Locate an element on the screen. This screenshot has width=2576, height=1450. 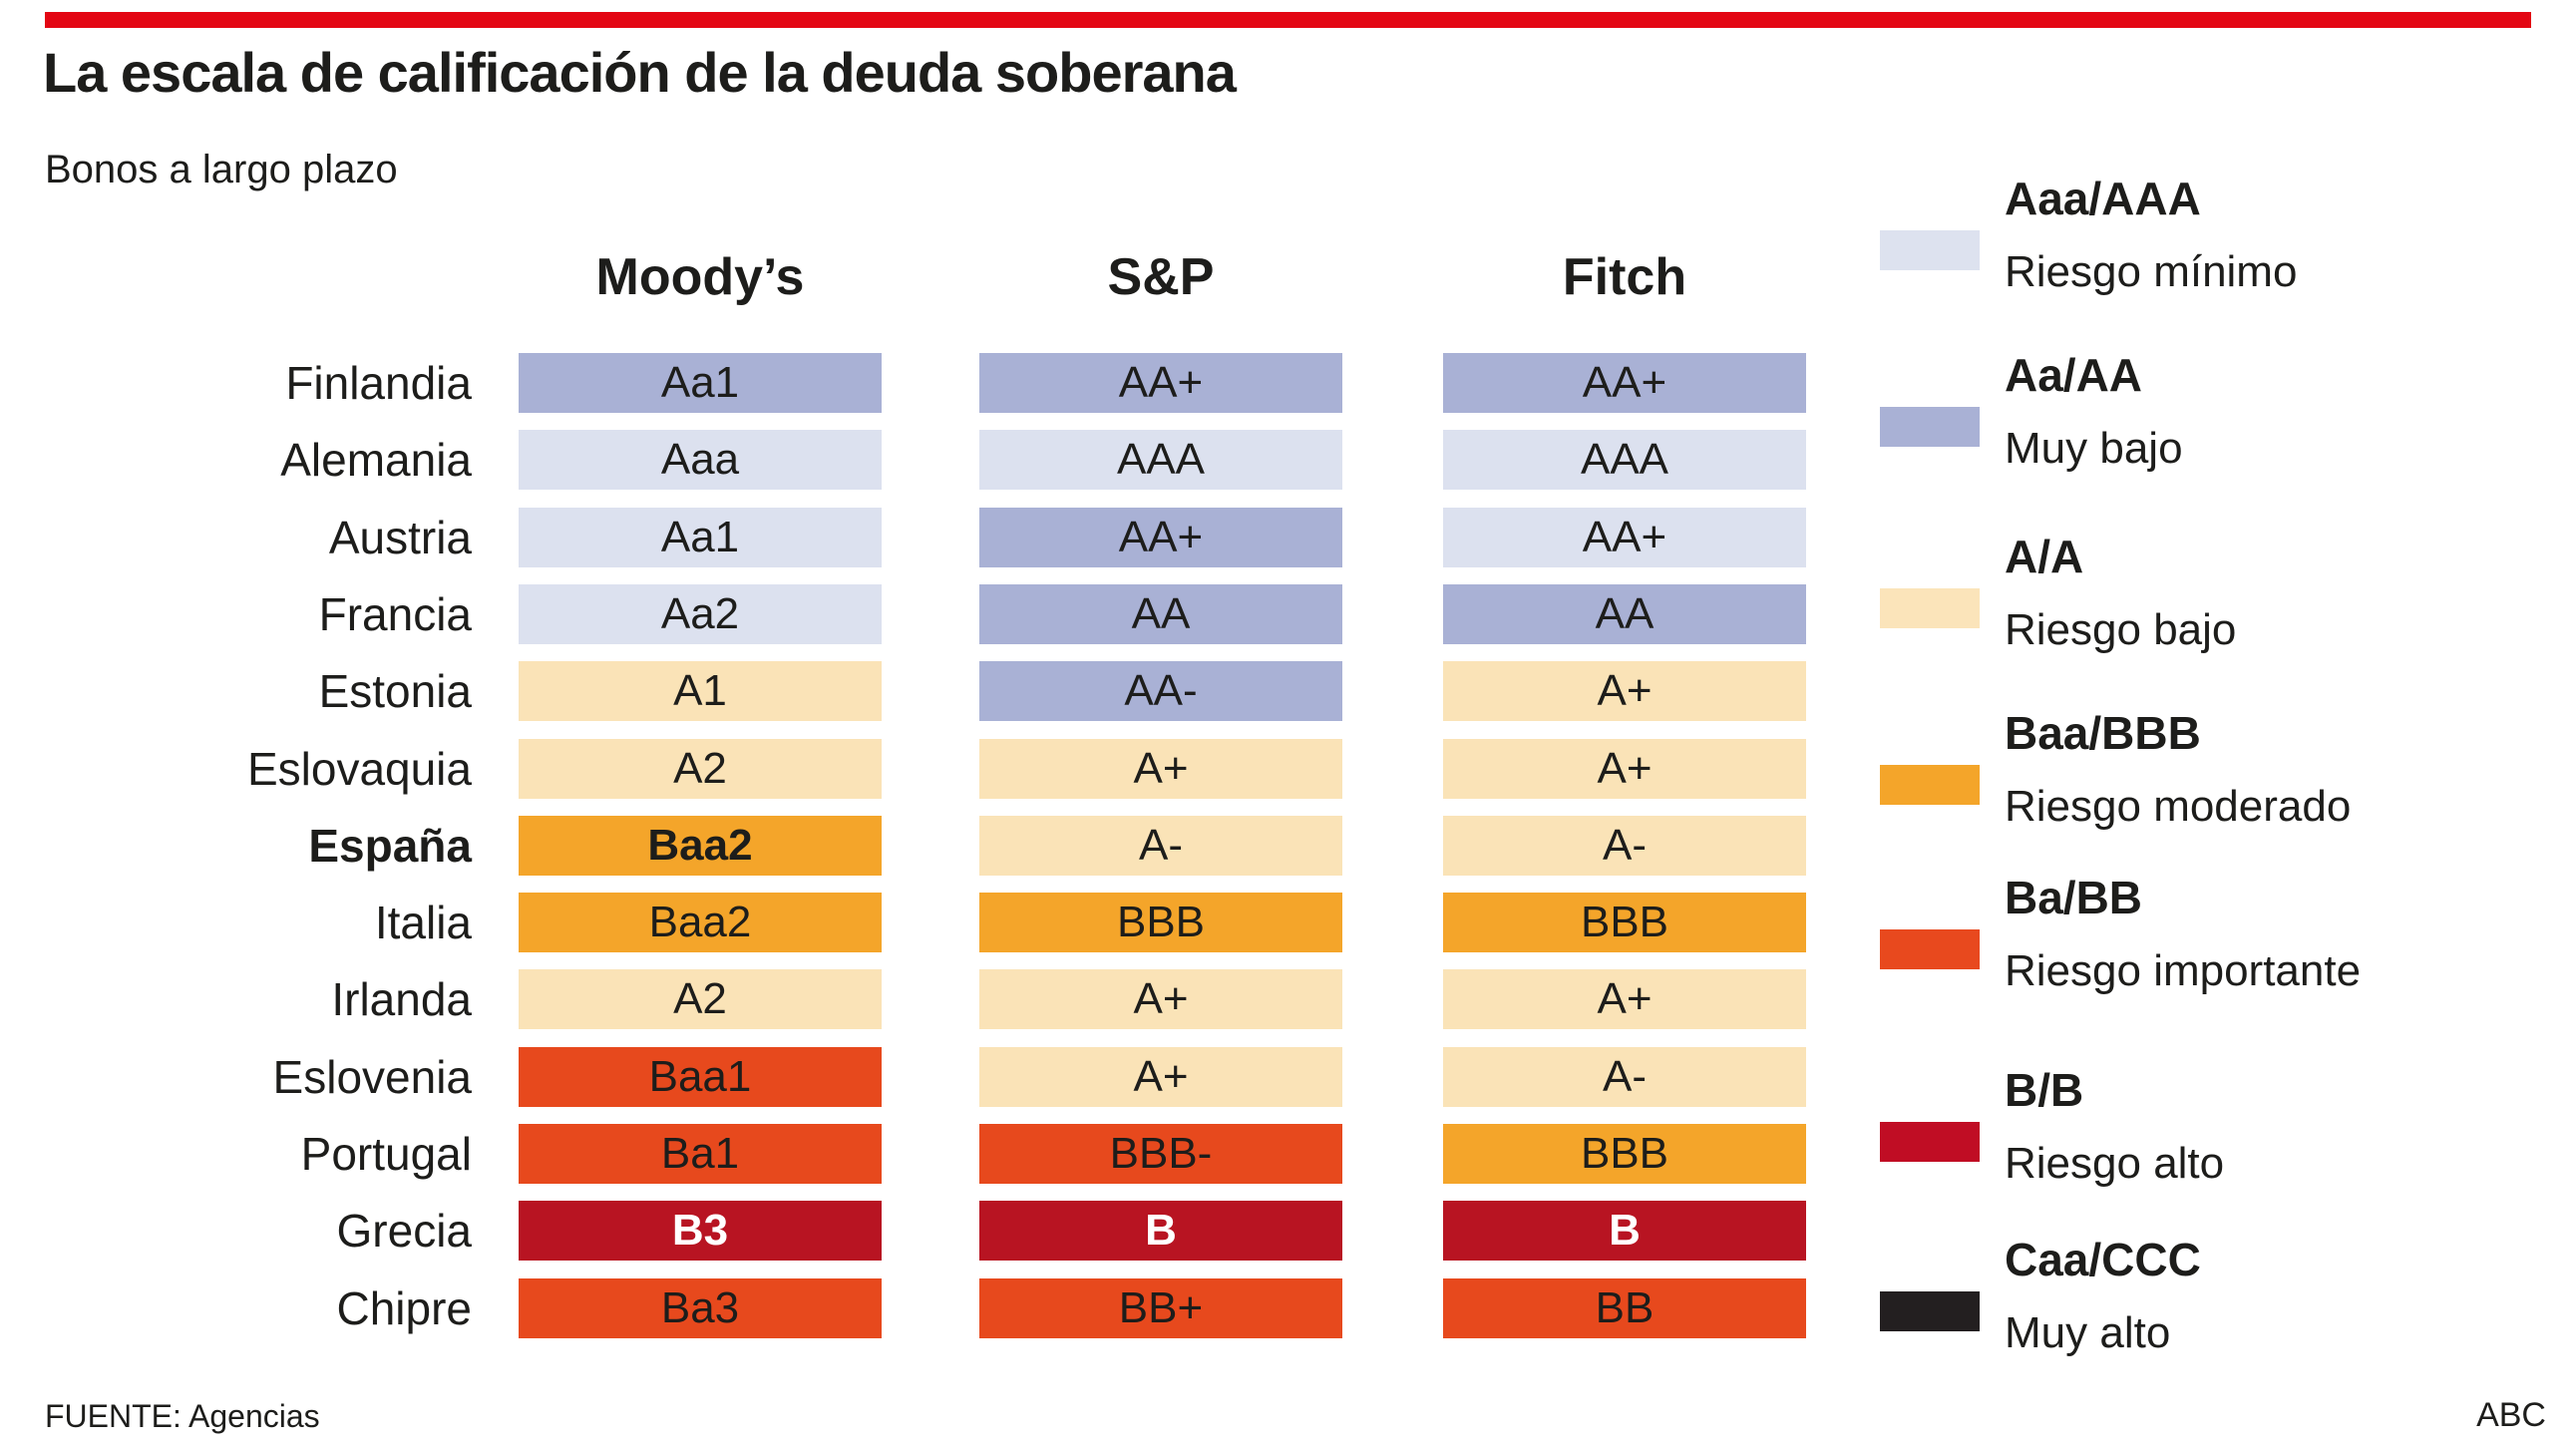
country-label: Austria is located at coordinates (400, 537).